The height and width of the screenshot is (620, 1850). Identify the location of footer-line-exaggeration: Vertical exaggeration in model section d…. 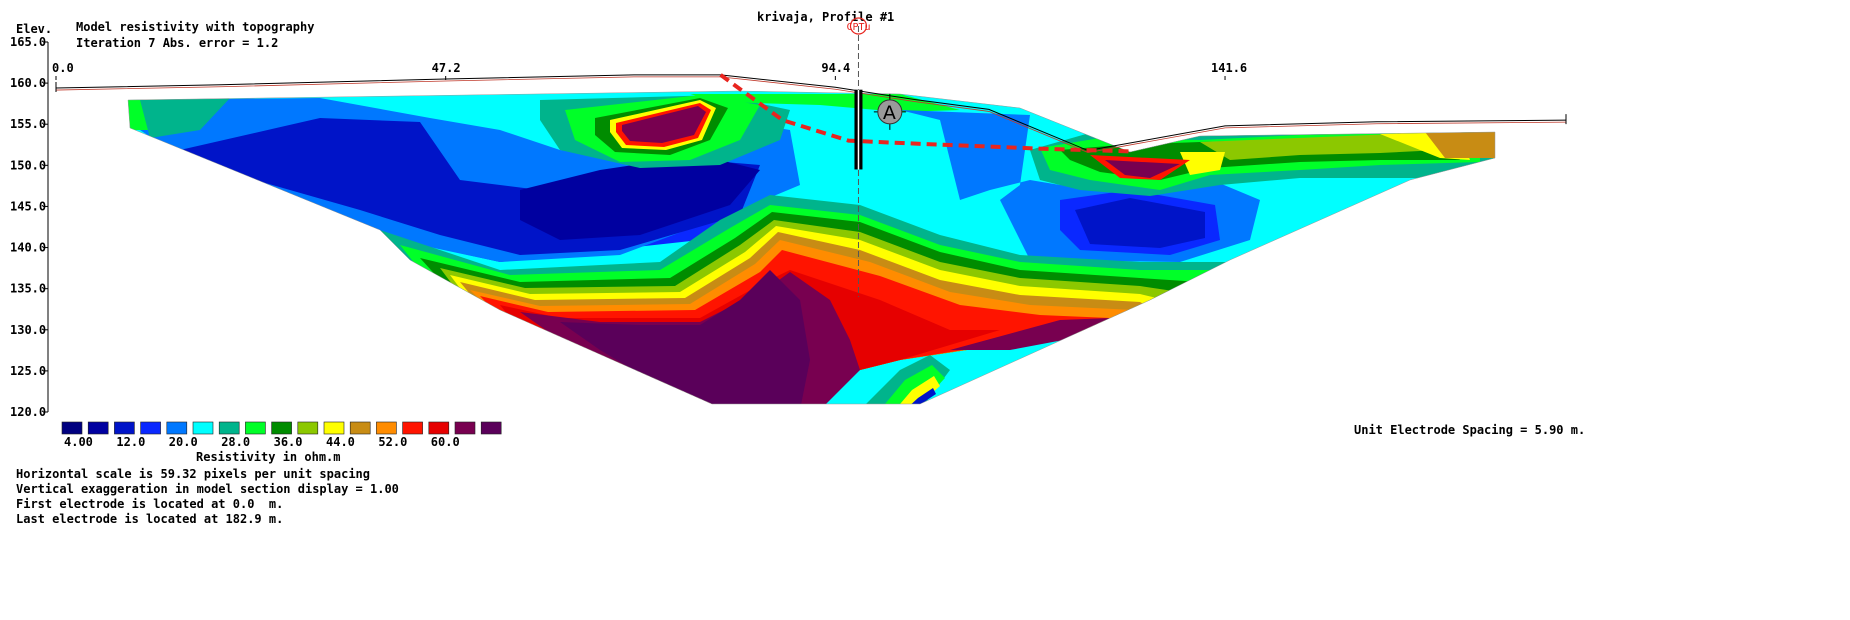
(207, 489).